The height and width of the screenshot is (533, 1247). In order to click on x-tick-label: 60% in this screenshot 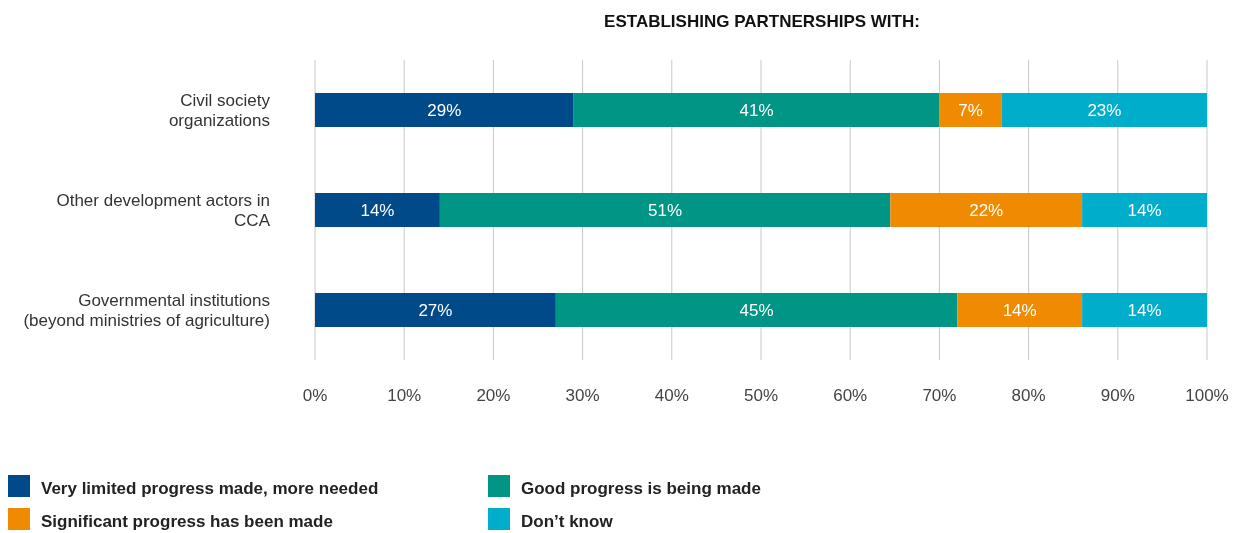, I will do `click(850, 395)`.